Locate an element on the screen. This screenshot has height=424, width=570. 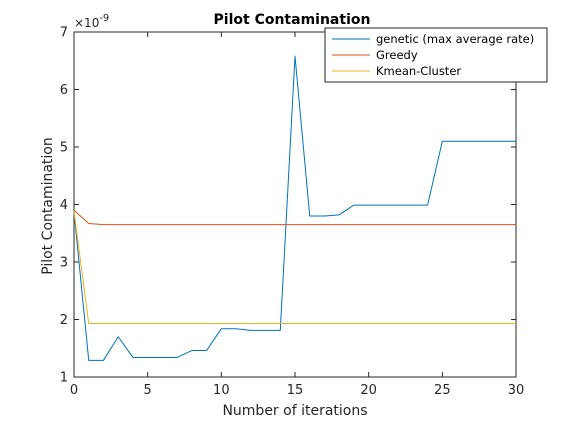
x-tick-label: 5 is located at coordinates (148, 390).